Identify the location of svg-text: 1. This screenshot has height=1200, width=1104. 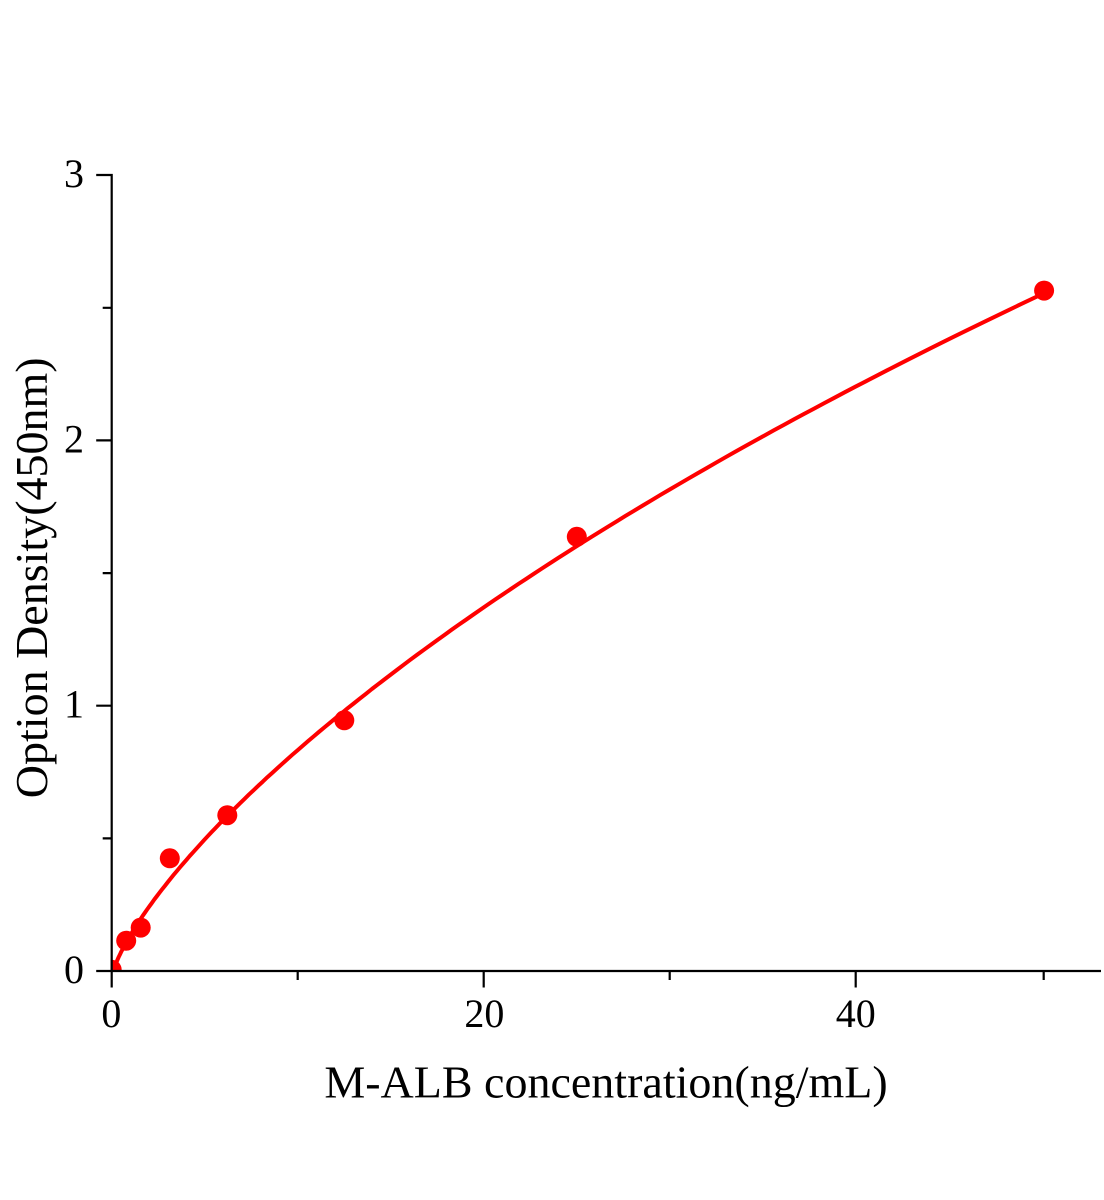
(74, 704).